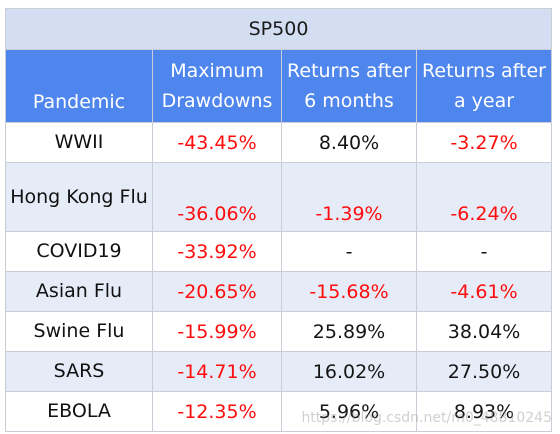 This screenshot has width=560, height=434. What do you see at coordinates (484, 331) in the screenshot?
I see `cell-return-1-year: 38.04%` at bounding box center [484, 331].